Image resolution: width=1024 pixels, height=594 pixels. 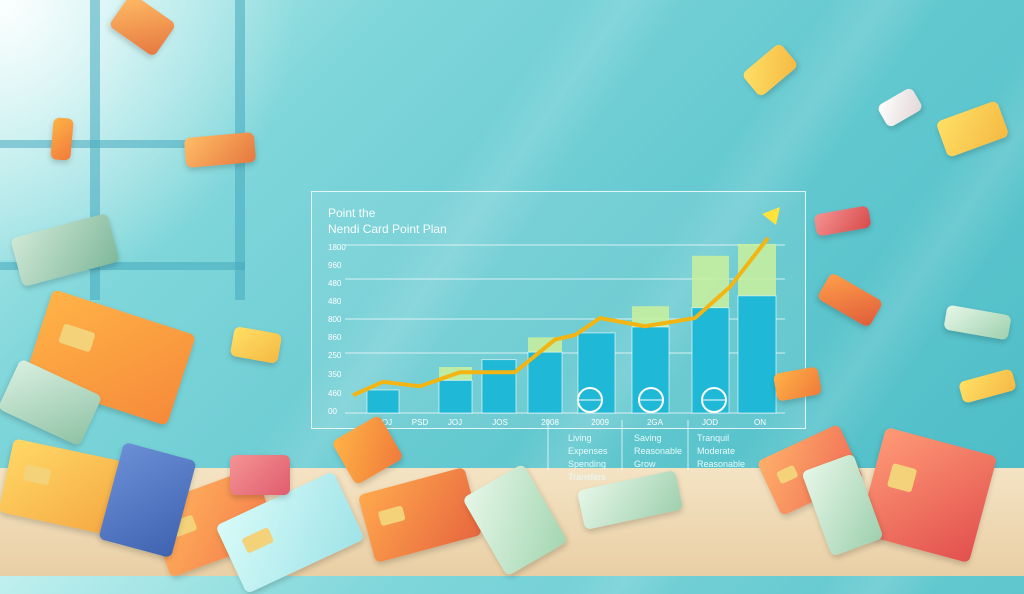 I want to click on y-tick-label: 250, so click(x=335, y=355).